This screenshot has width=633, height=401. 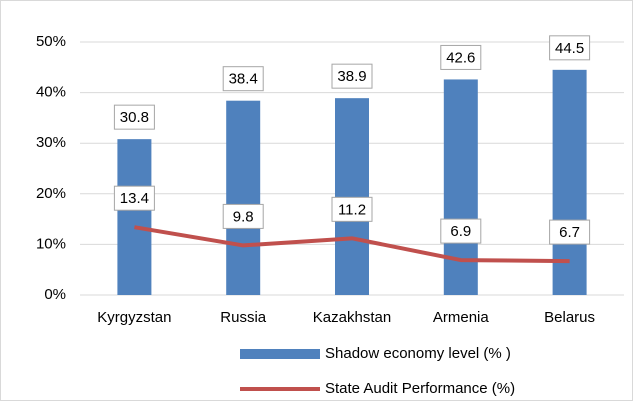 I want to click on data-label: 30.8, so click(x=134, y=117).